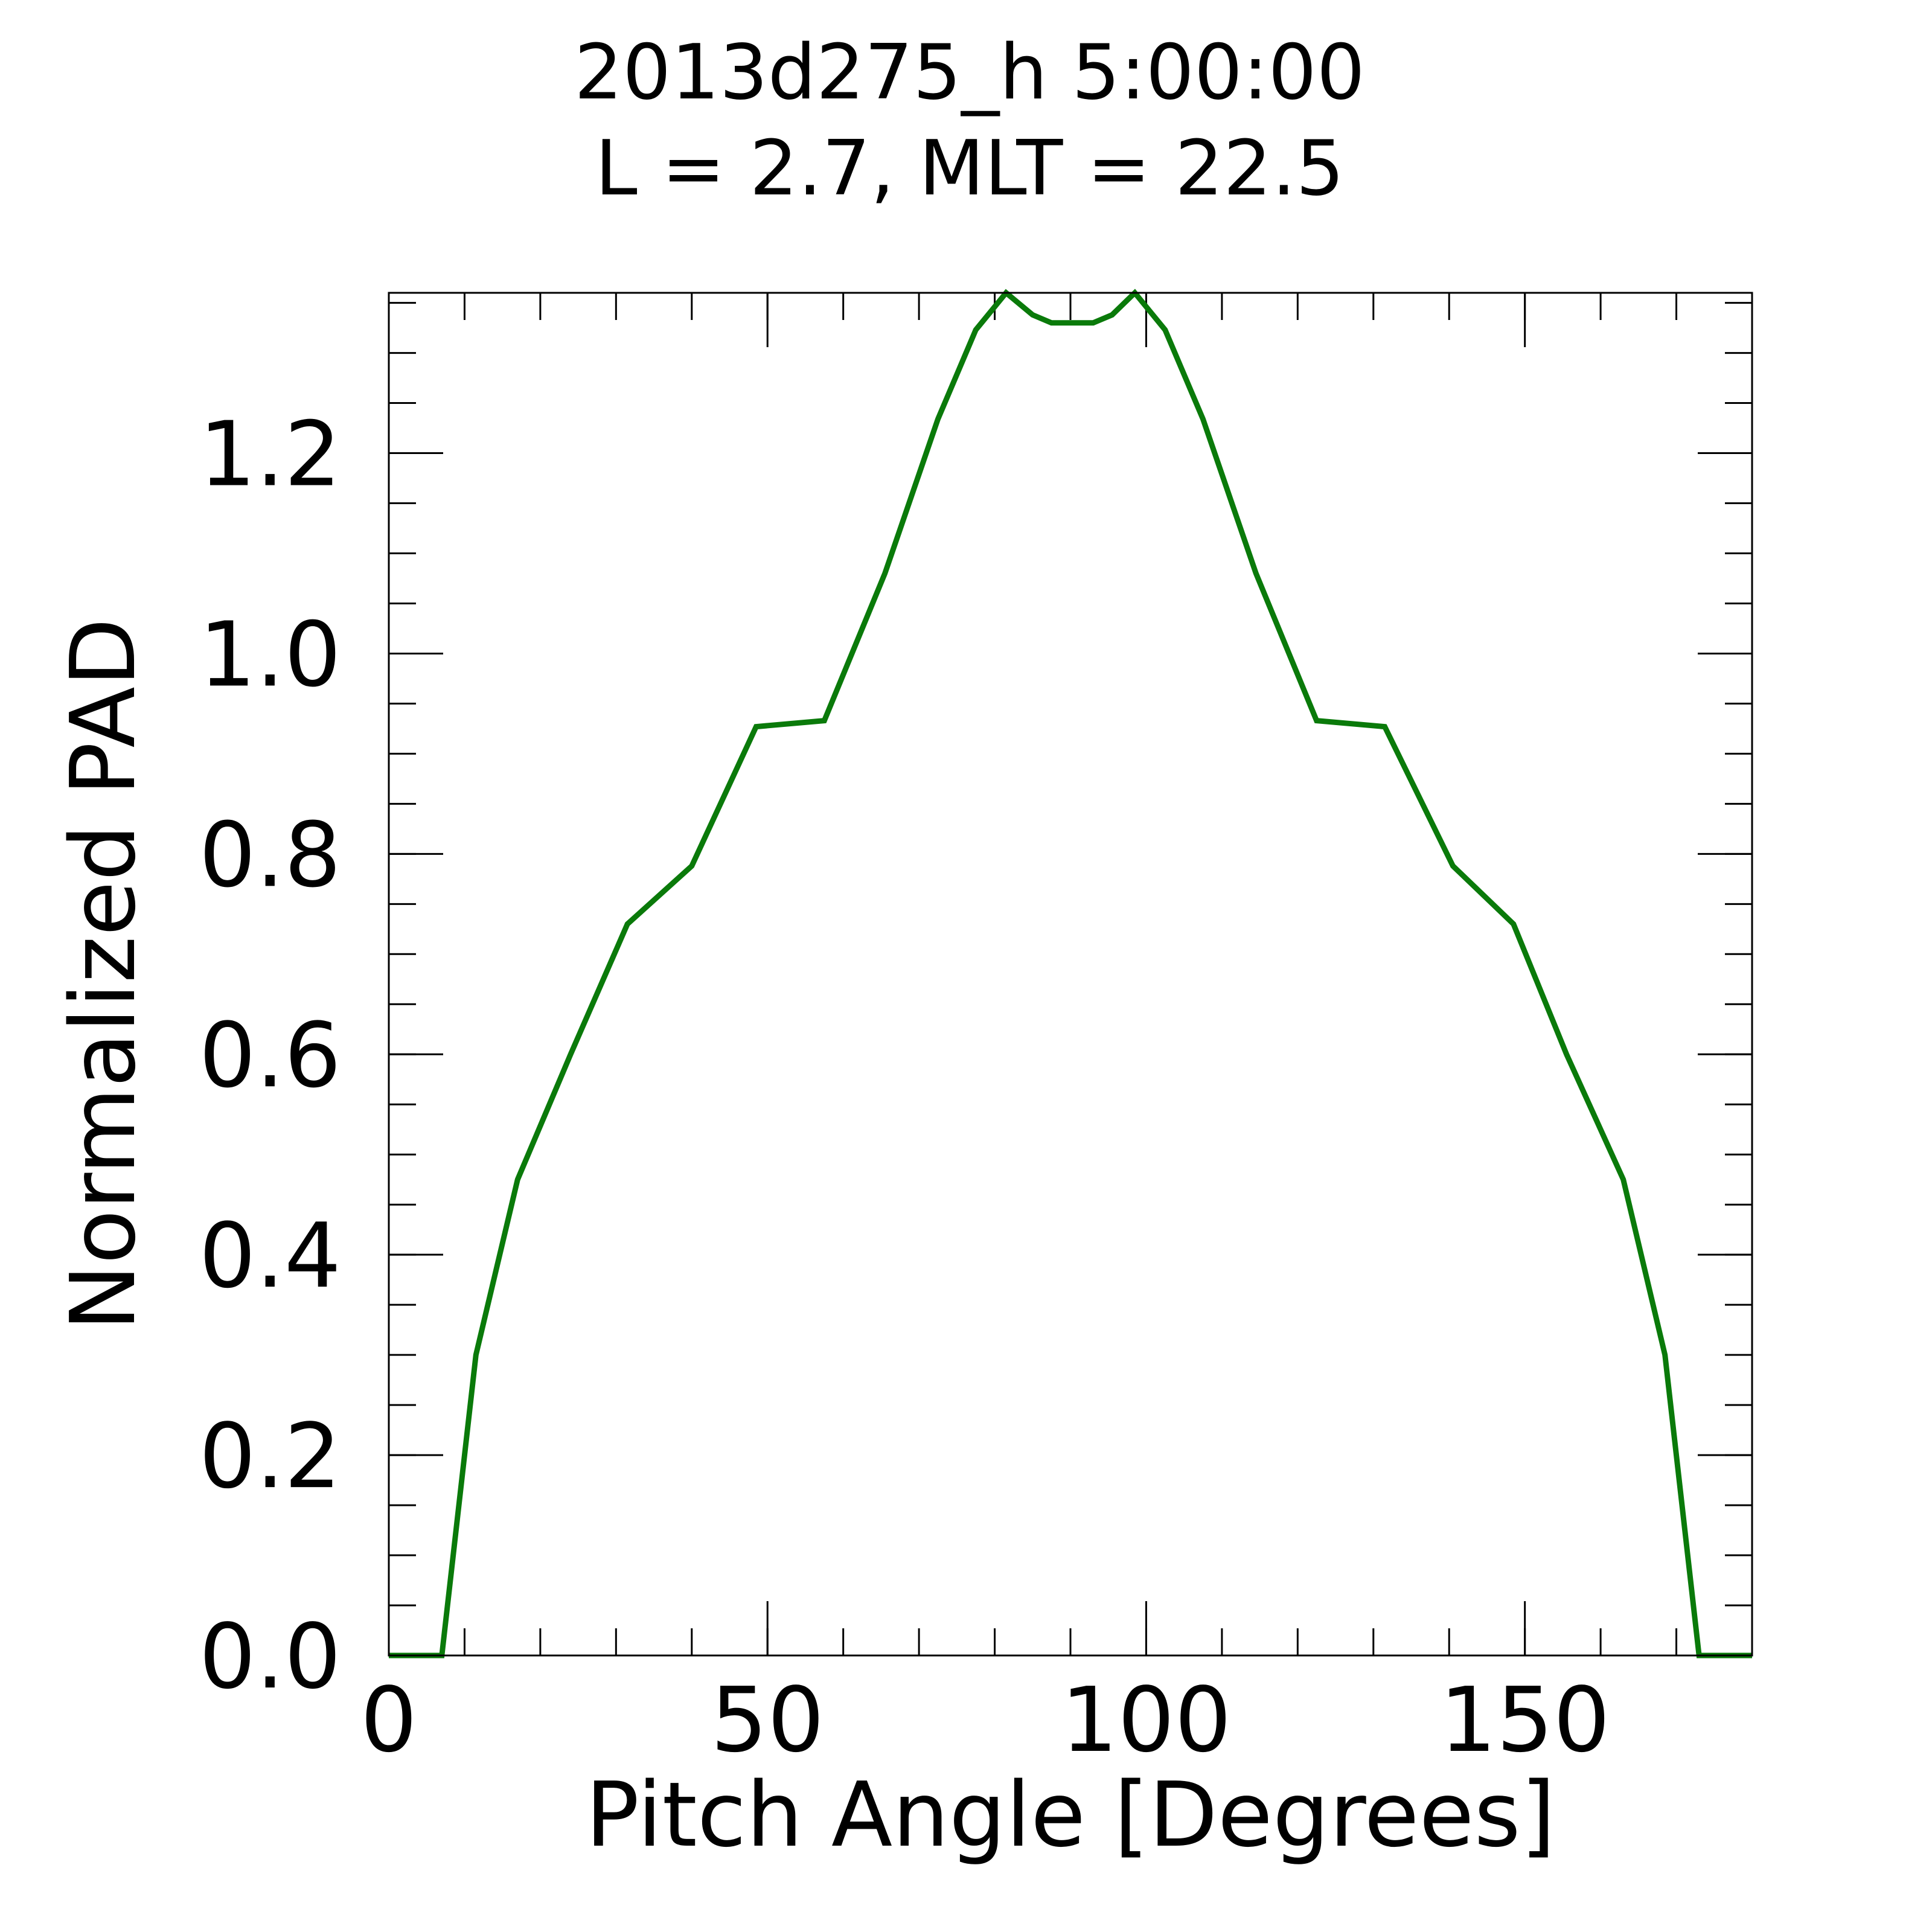  I want to click on x-tick-label: 100, so click(1146, 1720).